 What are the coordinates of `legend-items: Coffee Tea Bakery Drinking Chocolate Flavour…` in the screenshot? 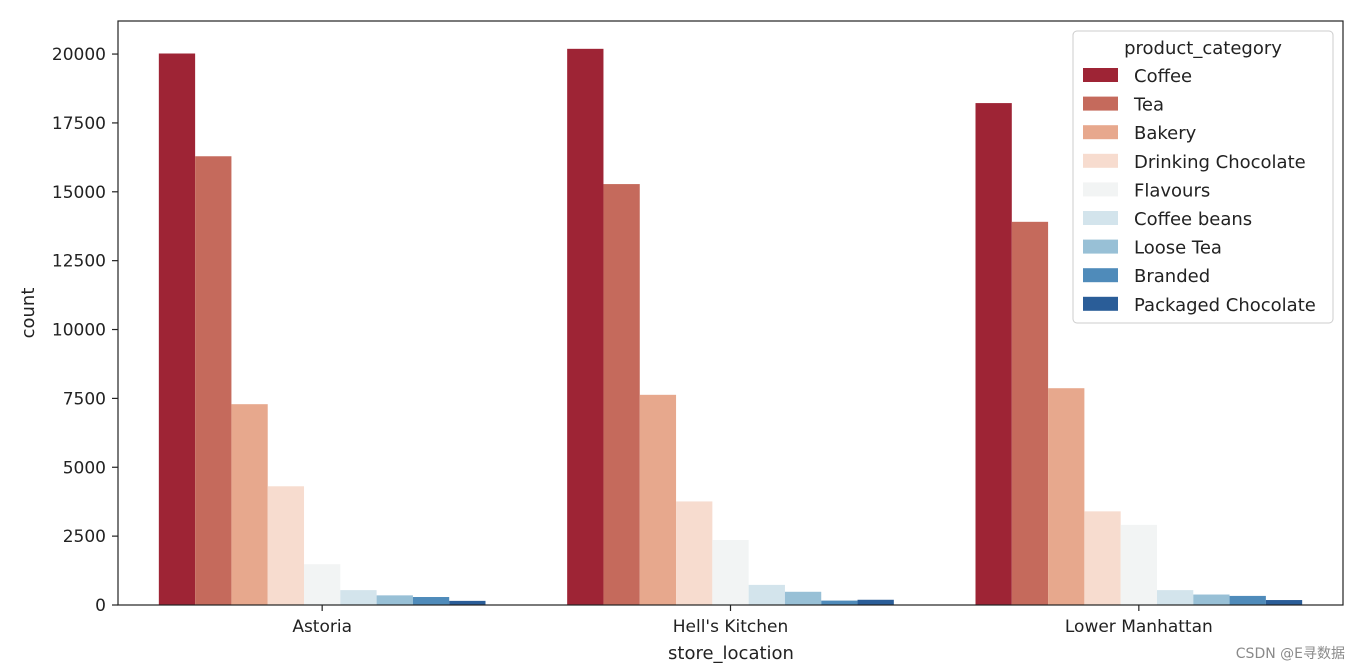 It's located at (1199, 191).